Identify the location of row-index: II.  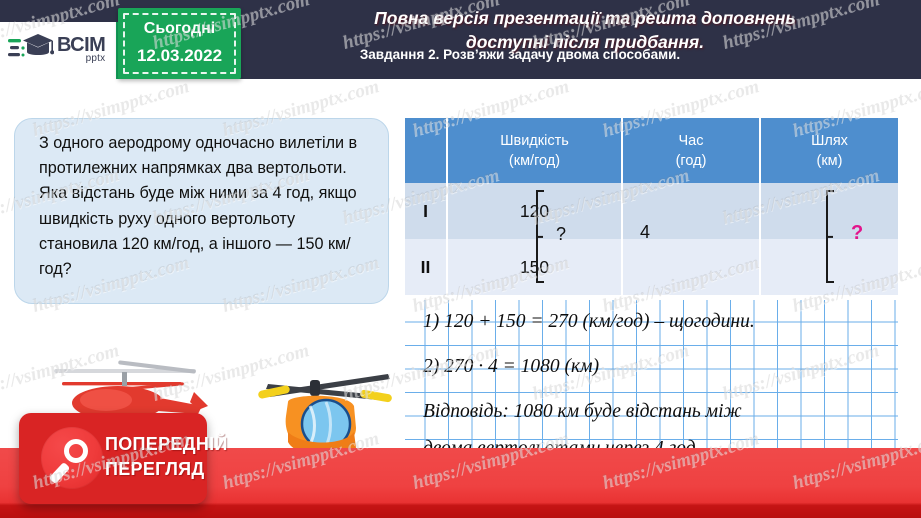
(426, 267).